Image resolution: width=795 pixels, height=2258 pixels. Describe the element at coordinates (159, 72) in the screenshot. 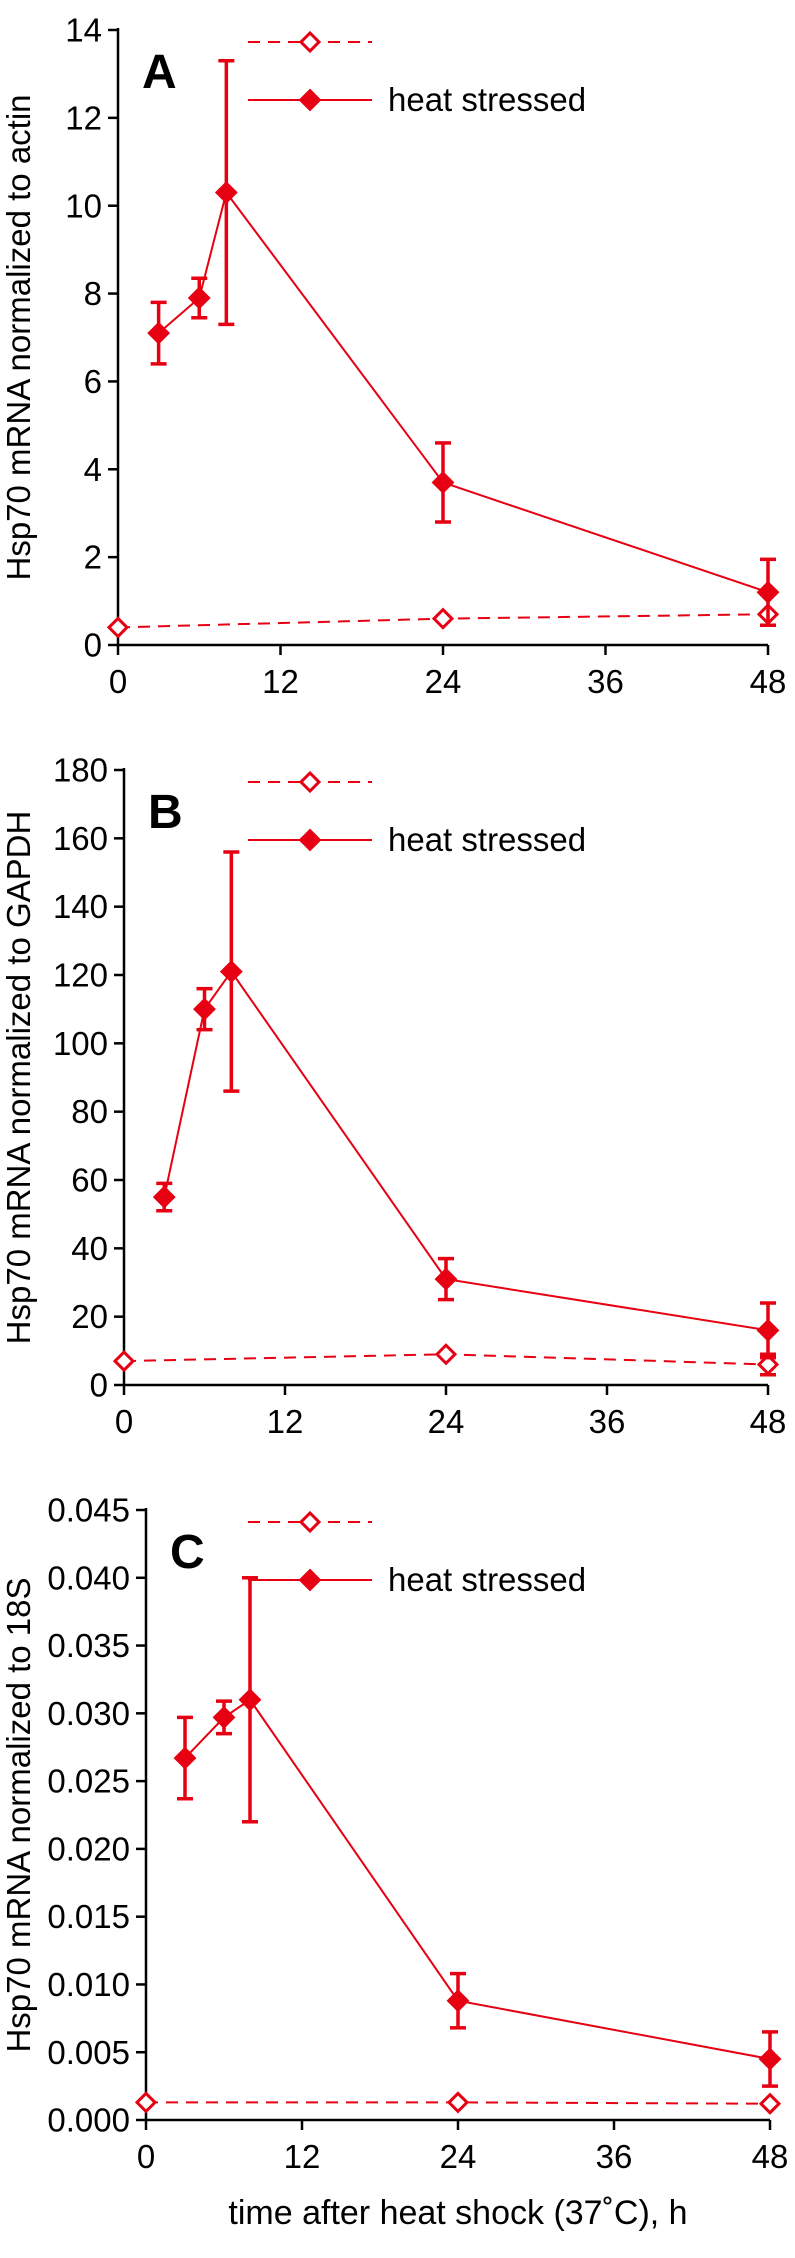

I see `panel-letter: A` at that location.